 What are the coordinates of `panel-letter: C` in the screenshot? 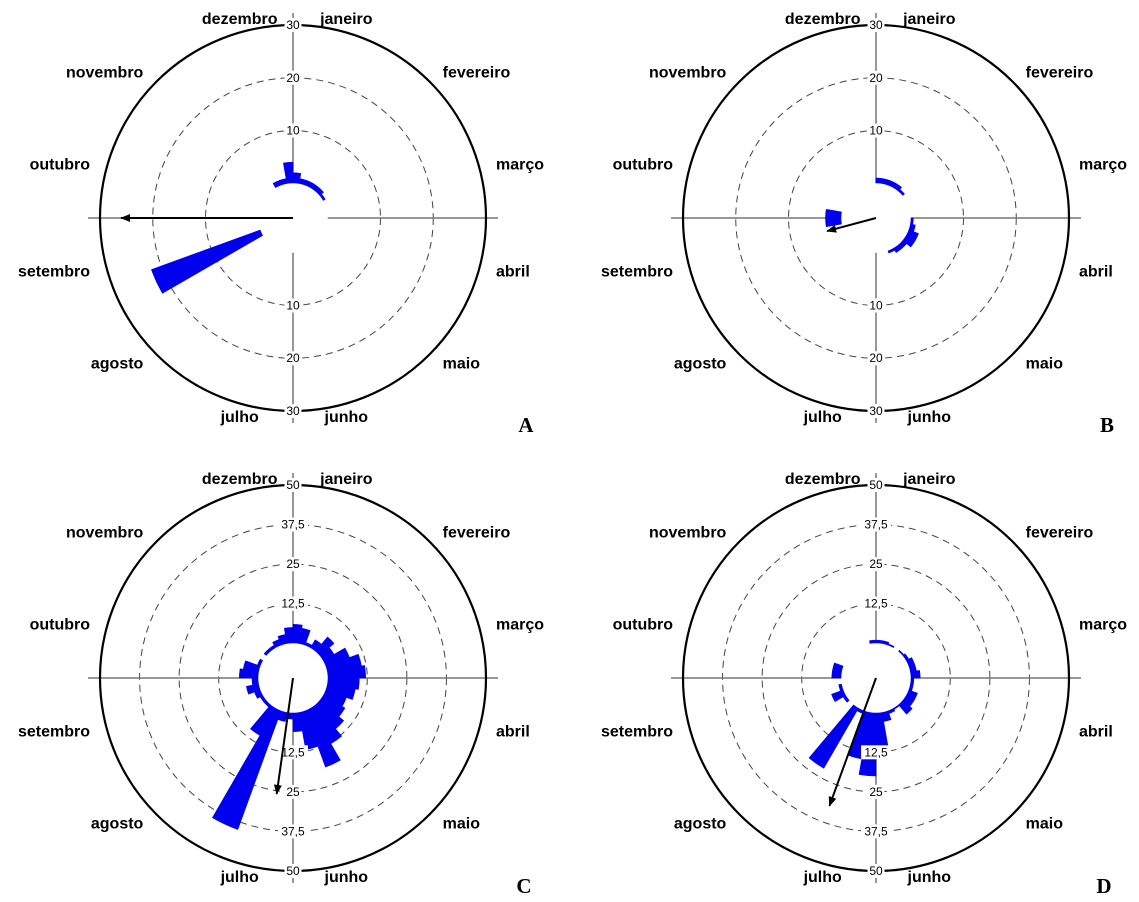 It's located at (523, 886).